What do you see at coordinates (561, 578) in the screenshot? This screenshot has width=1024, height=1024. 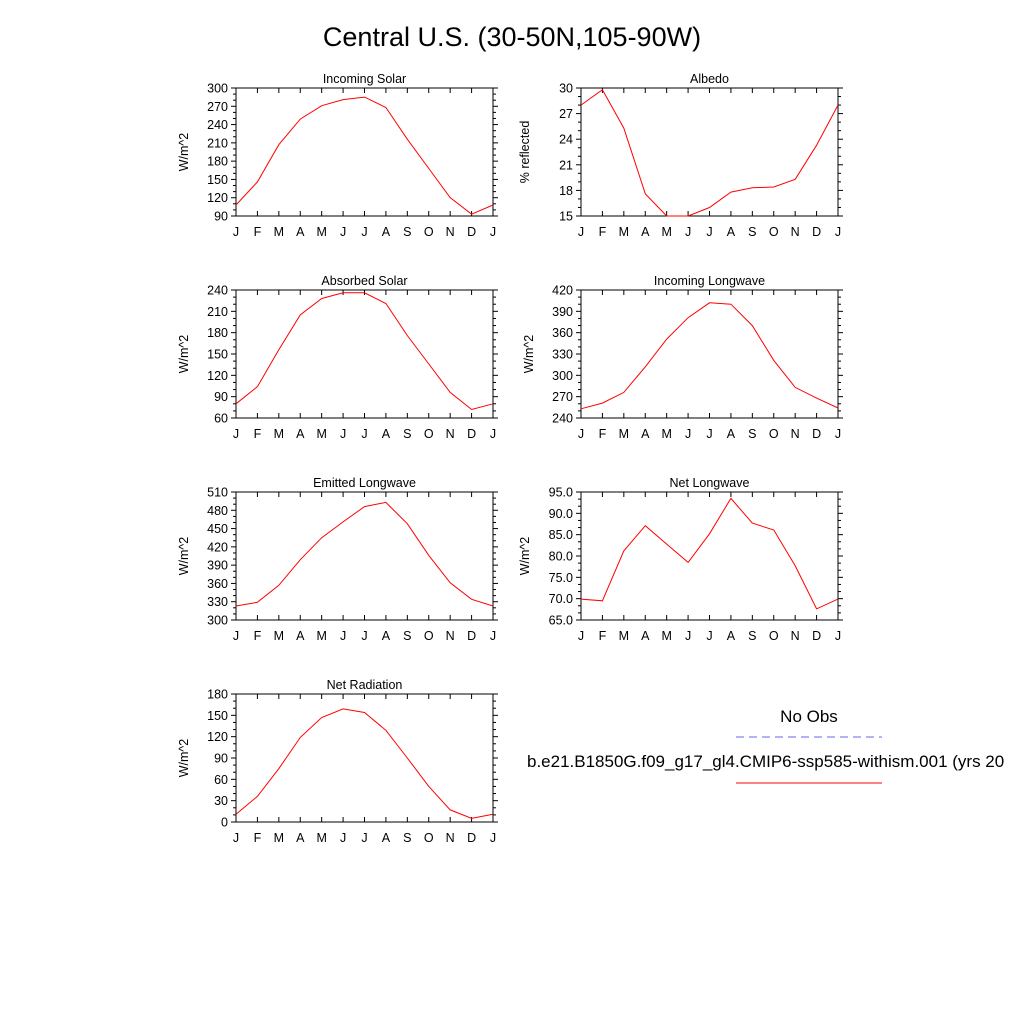 I see `y-tick-label: 75.0` at bounding box center [561, 578].